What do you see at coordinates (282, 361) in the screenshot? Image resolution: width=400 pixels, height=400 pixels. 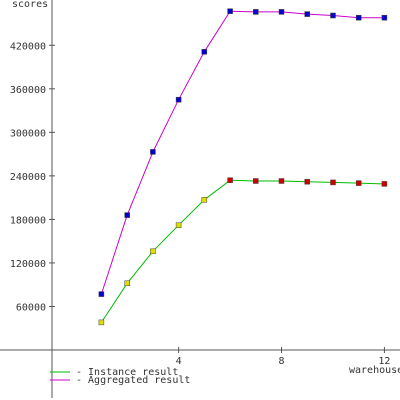 I see `x-tick-label: 8` at bounding box center [282, 361].